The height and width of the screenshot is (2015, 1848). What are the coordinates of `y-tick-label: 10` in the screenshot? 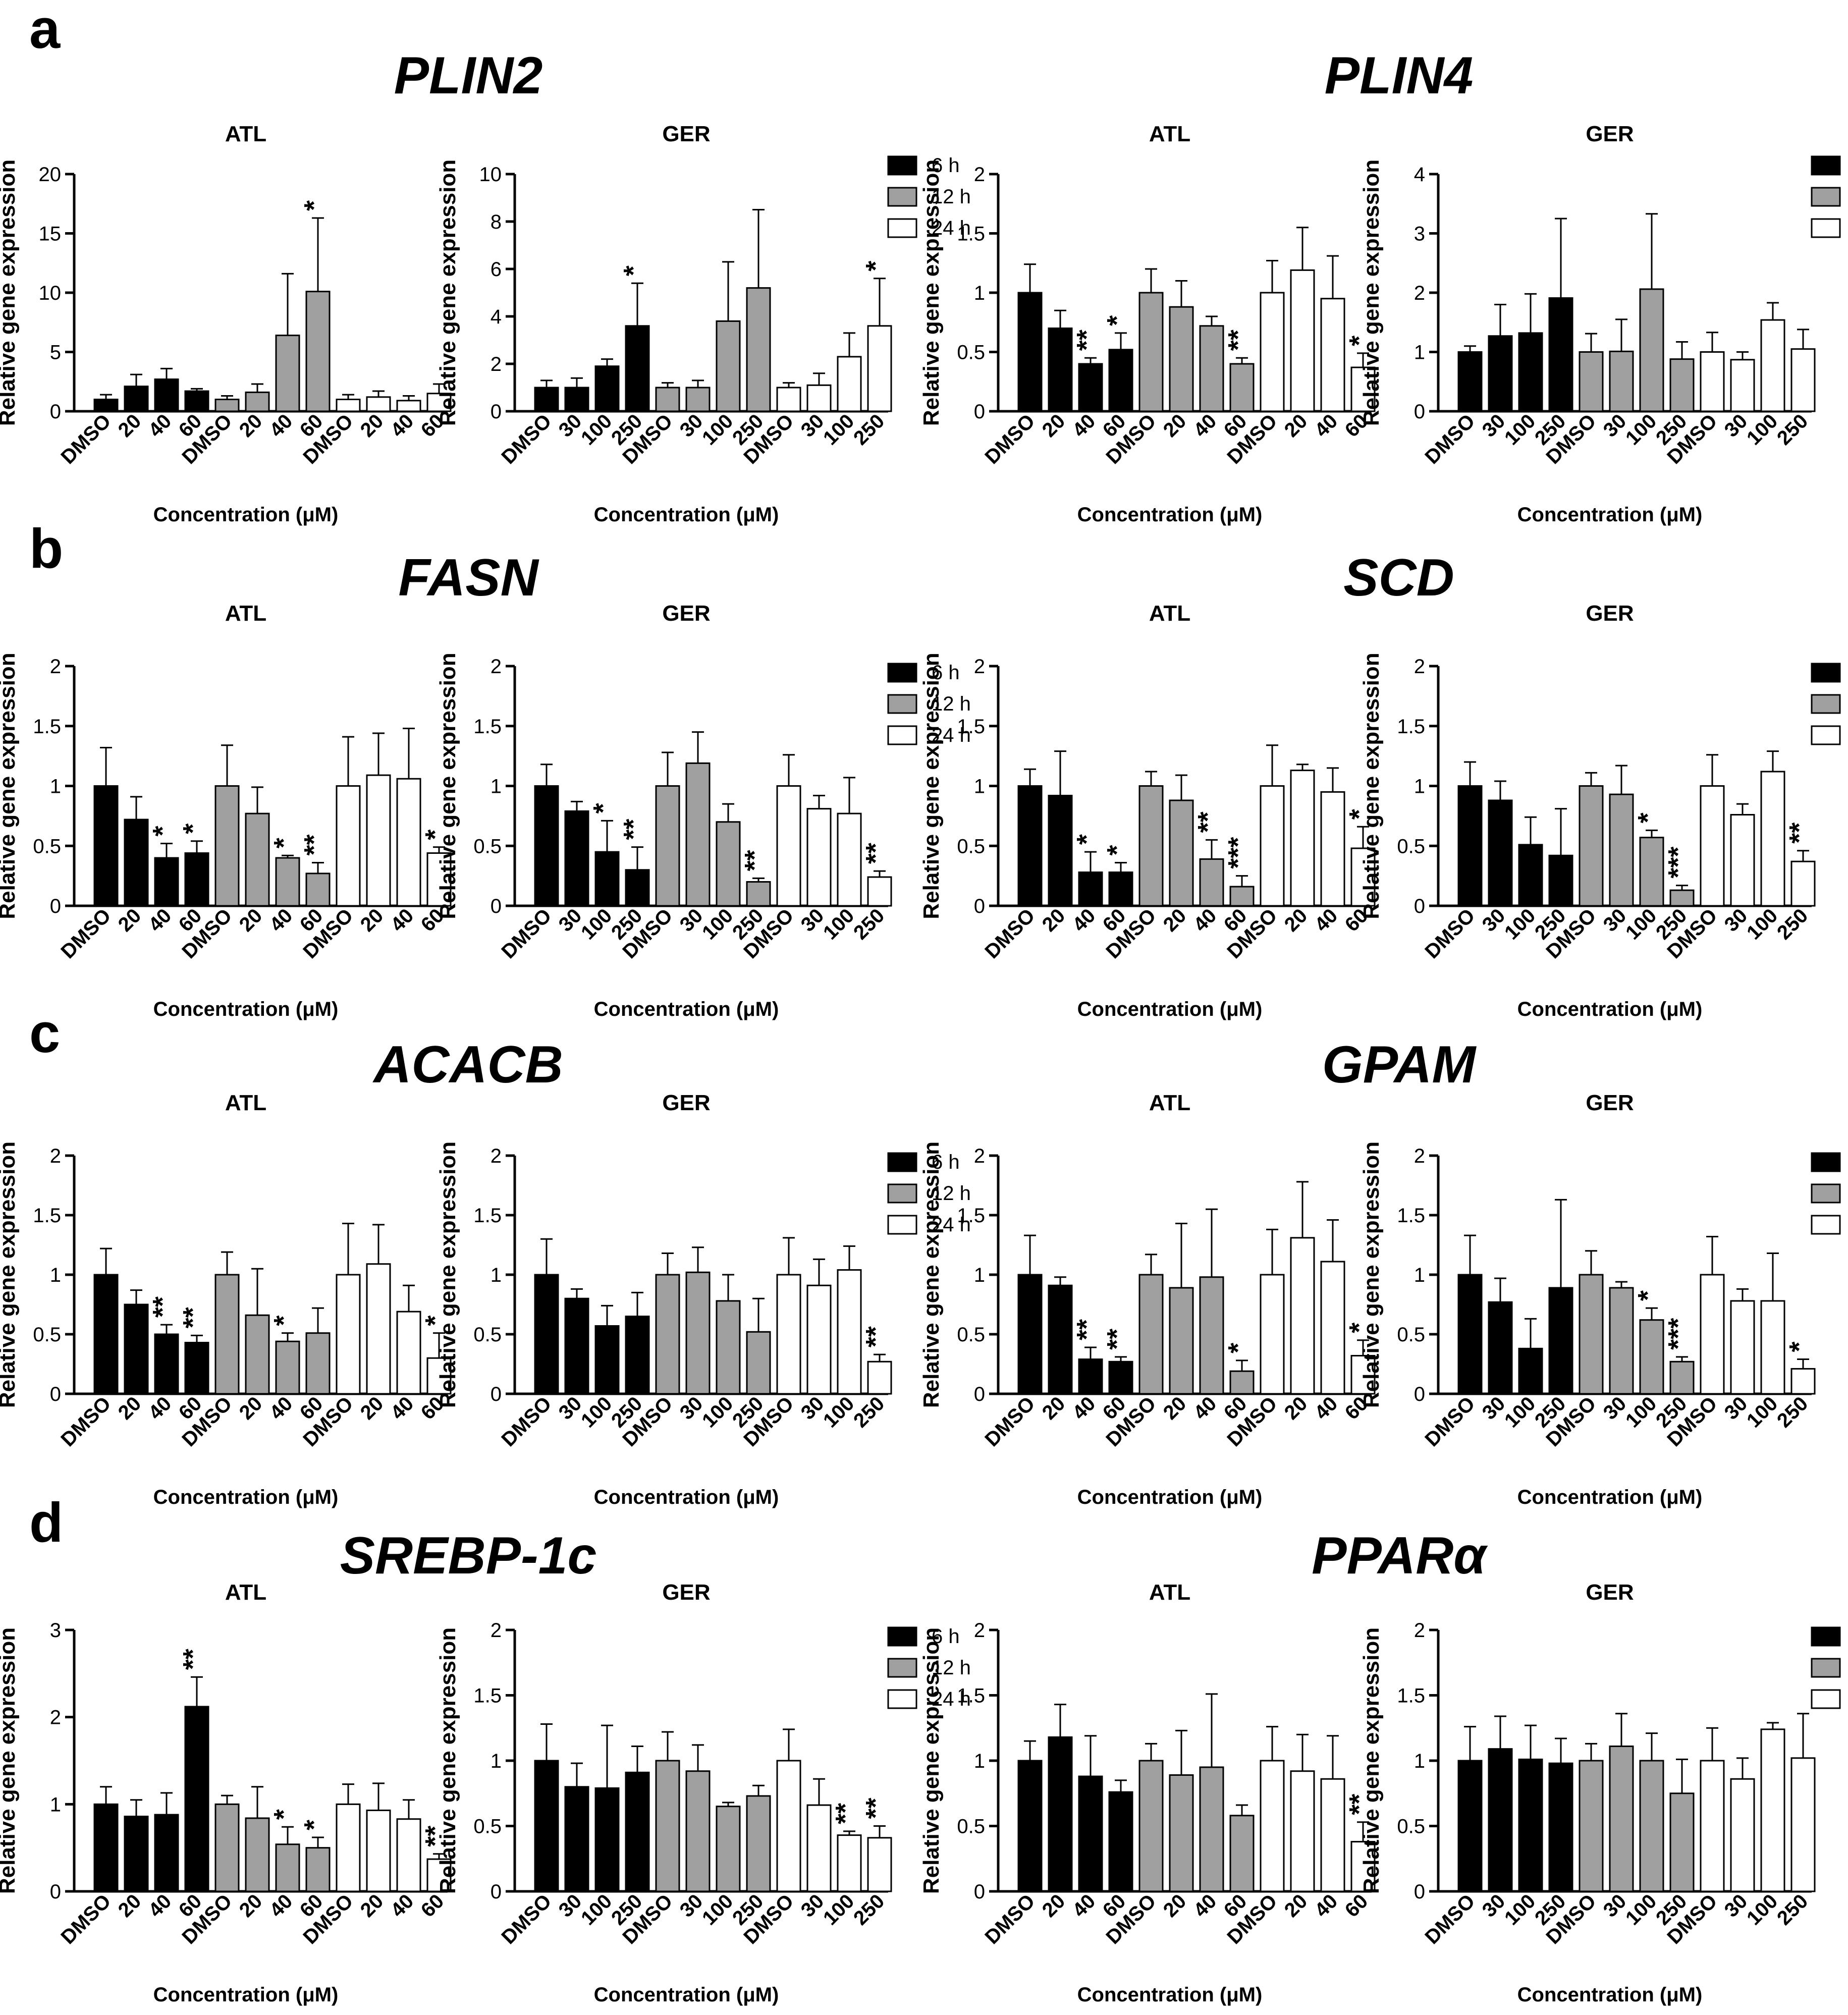 It's located at (50, 293).